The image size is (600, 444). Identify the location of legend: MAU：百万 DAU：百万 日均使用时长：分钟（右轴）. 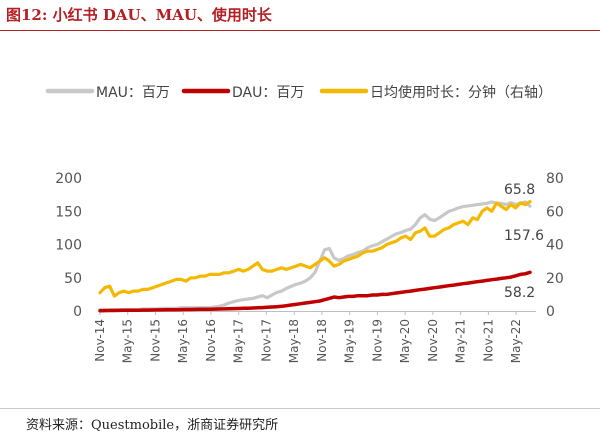
(298, 92).